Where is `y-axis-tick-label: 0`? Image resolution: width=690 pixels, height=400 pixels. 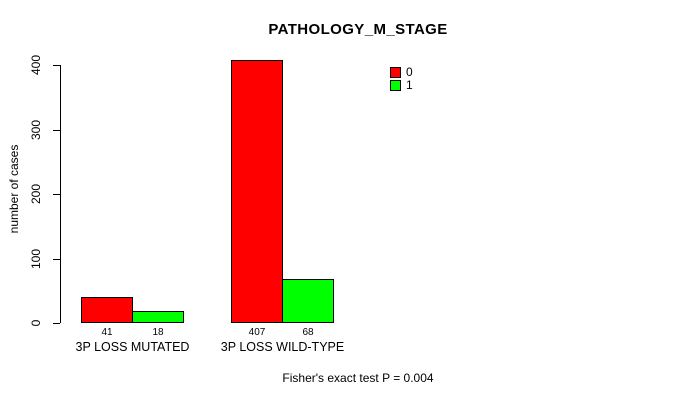
y-axis-tick-label: 0 is located at coordinates (36, 323).